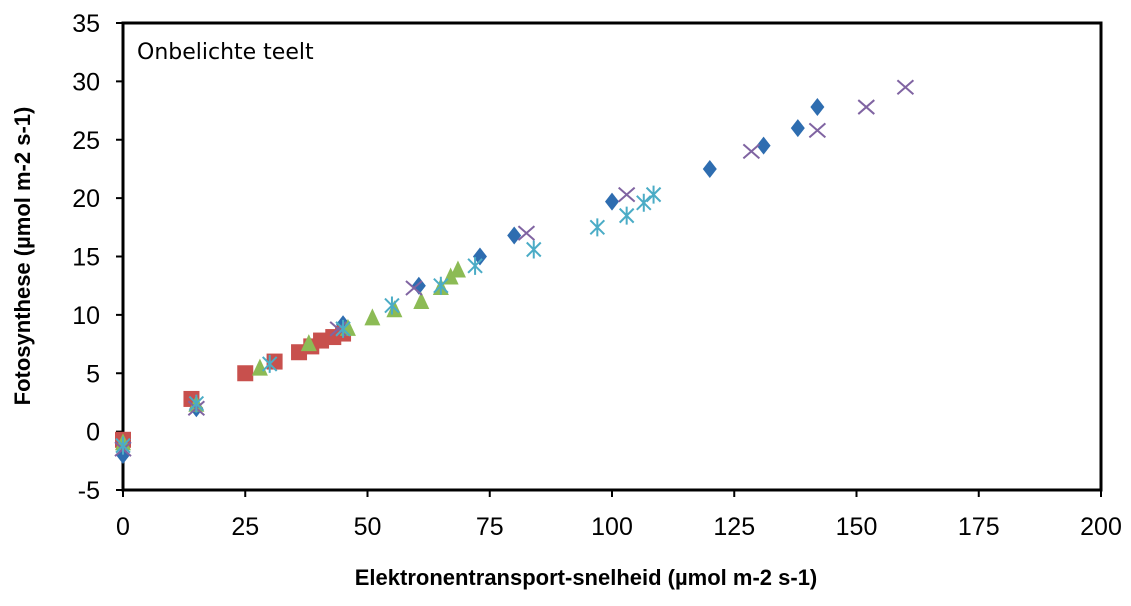  I want to click on x-tick-label: 0, so click(123, 527).